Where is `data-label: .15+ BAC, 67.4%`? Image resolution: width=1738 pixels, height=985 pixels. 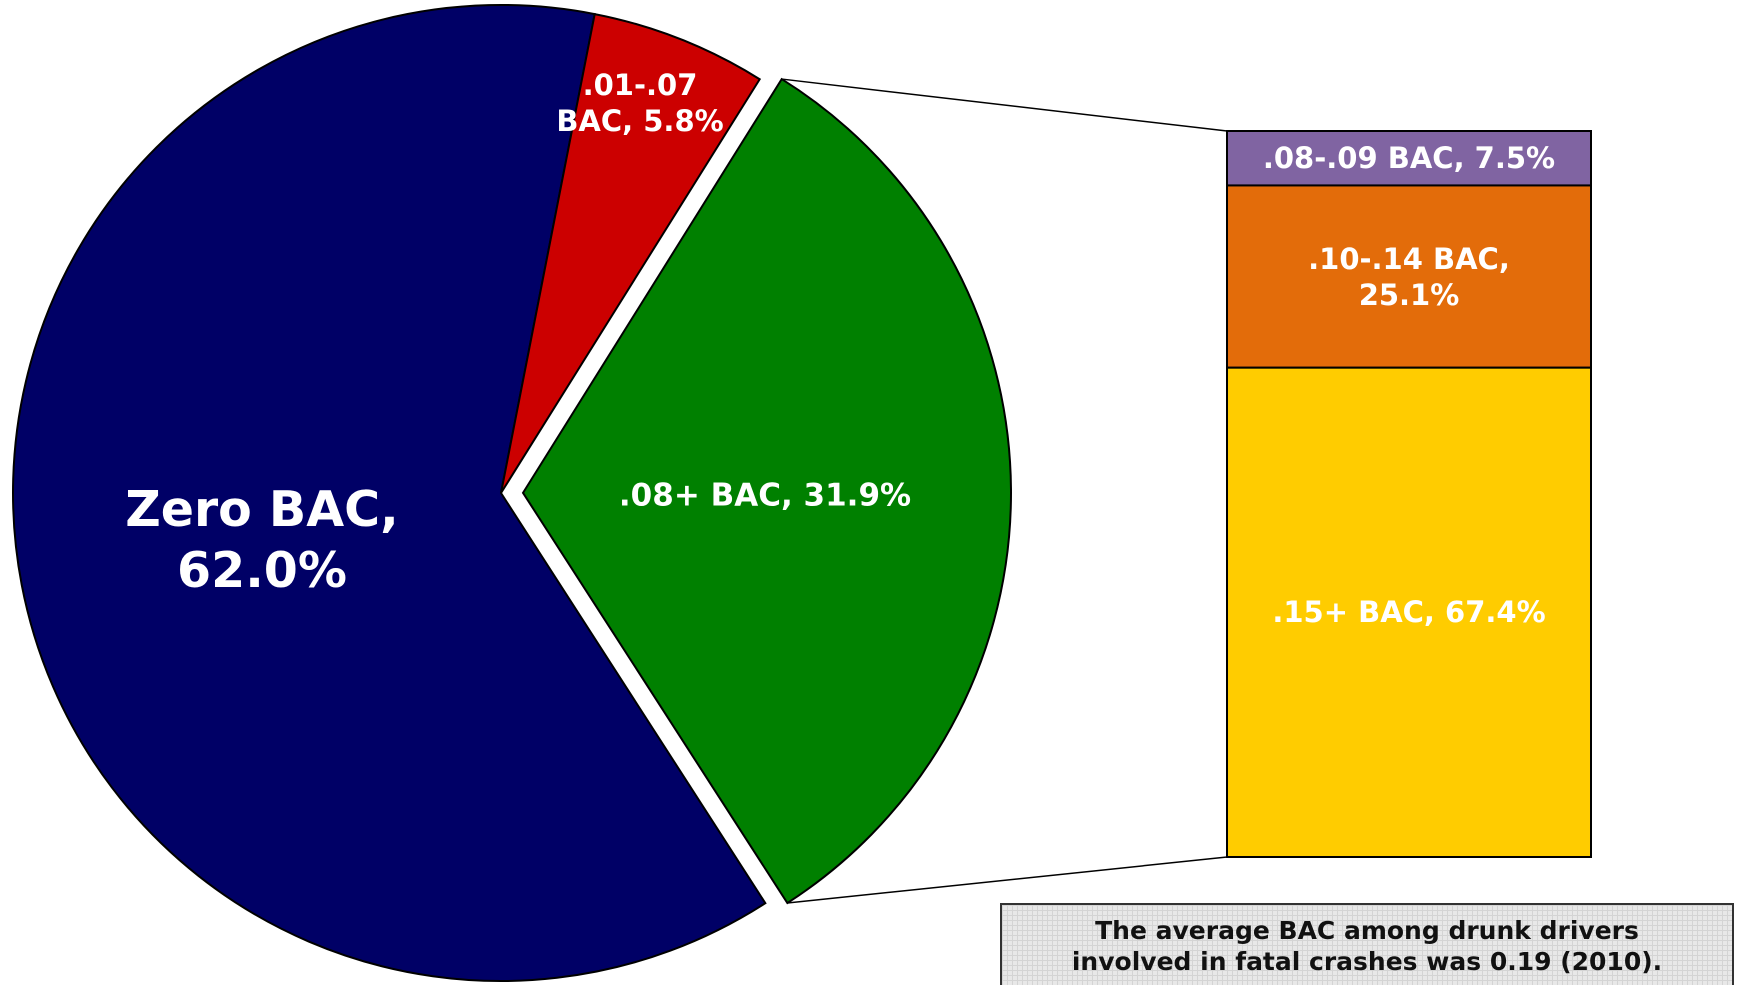
data-label: .15+ BAC, 67.4% is located at coordinates (1409, 612).